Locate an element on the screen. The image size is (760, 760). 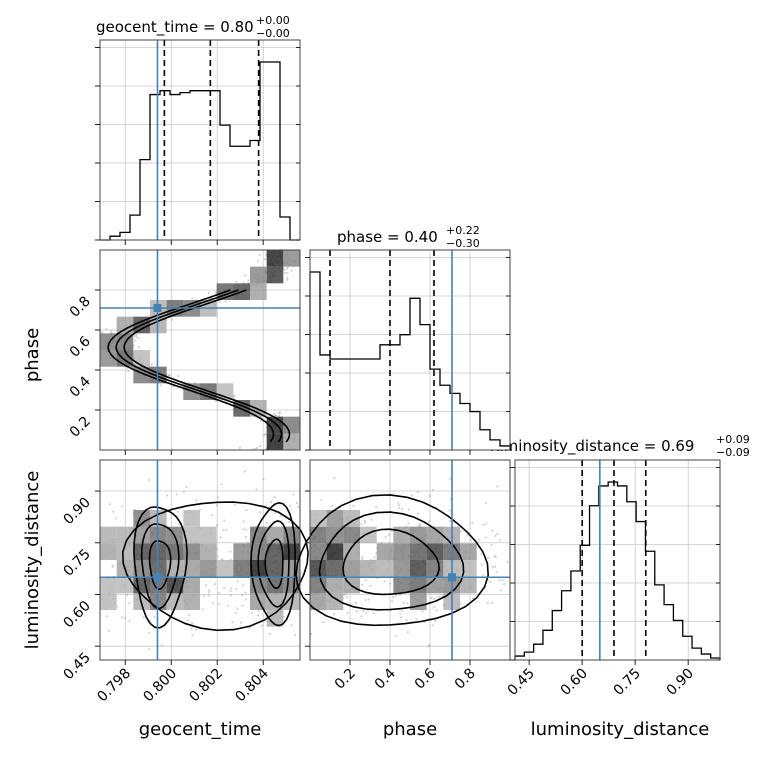
panel-luminosity-distance-vs-geocent-time-ytick-label: 0.90 is located at coordinates (76, 511).